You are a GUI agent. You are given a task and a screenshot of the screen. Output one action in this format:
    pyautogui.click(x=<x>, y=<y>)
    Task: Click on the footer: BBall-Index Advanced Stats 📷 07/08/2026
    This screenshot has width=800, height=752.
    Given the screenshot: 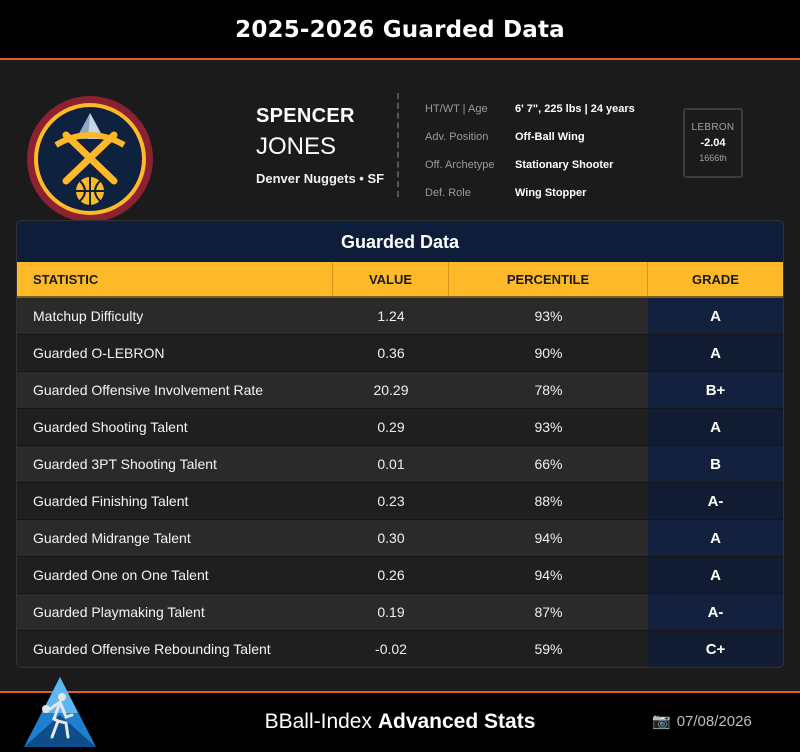 What is the action you would take?
    pyautogui.click(x=400, y=714)
    